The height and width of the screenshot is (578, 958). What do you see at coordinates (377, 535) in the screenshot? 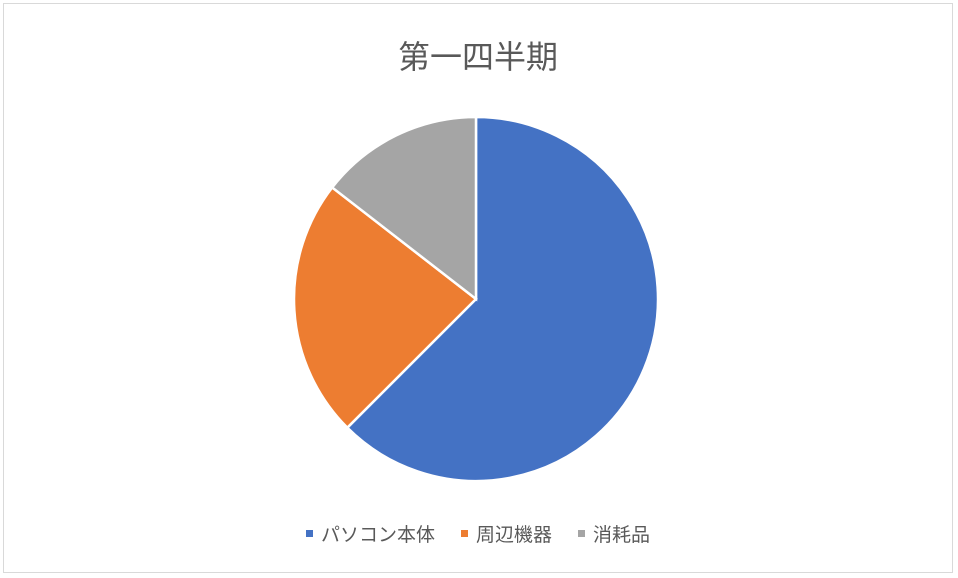
I see `legend-label: パソコン本体` at bounding box center [377, 535].